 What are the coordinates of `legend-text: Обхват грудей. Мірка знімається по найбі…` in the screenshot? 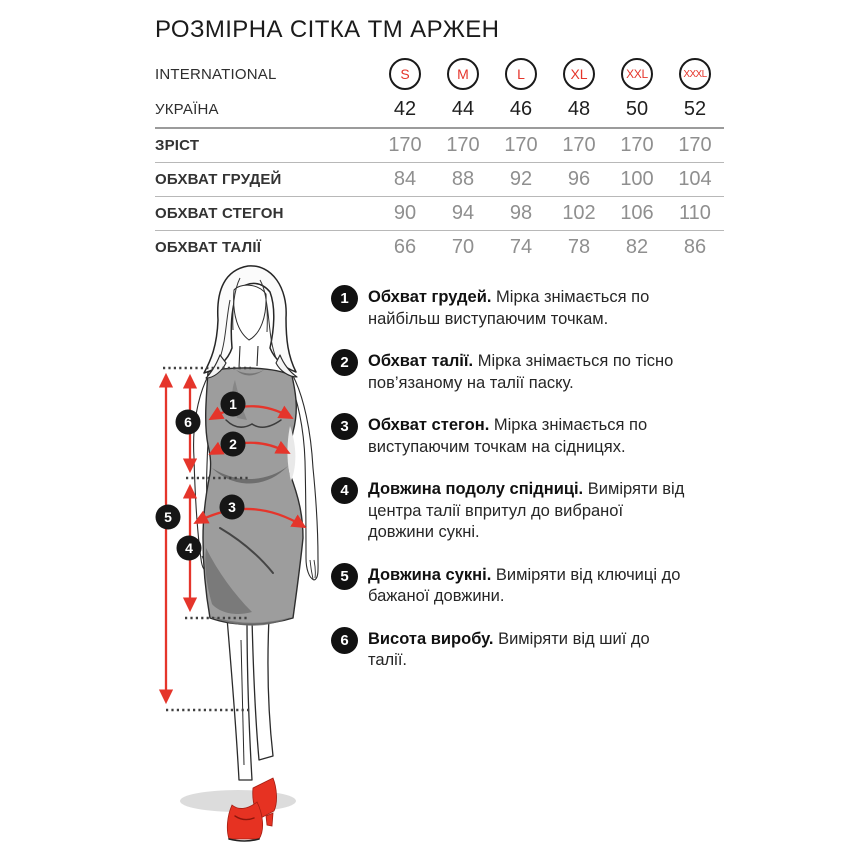 It's located at (509, 308).